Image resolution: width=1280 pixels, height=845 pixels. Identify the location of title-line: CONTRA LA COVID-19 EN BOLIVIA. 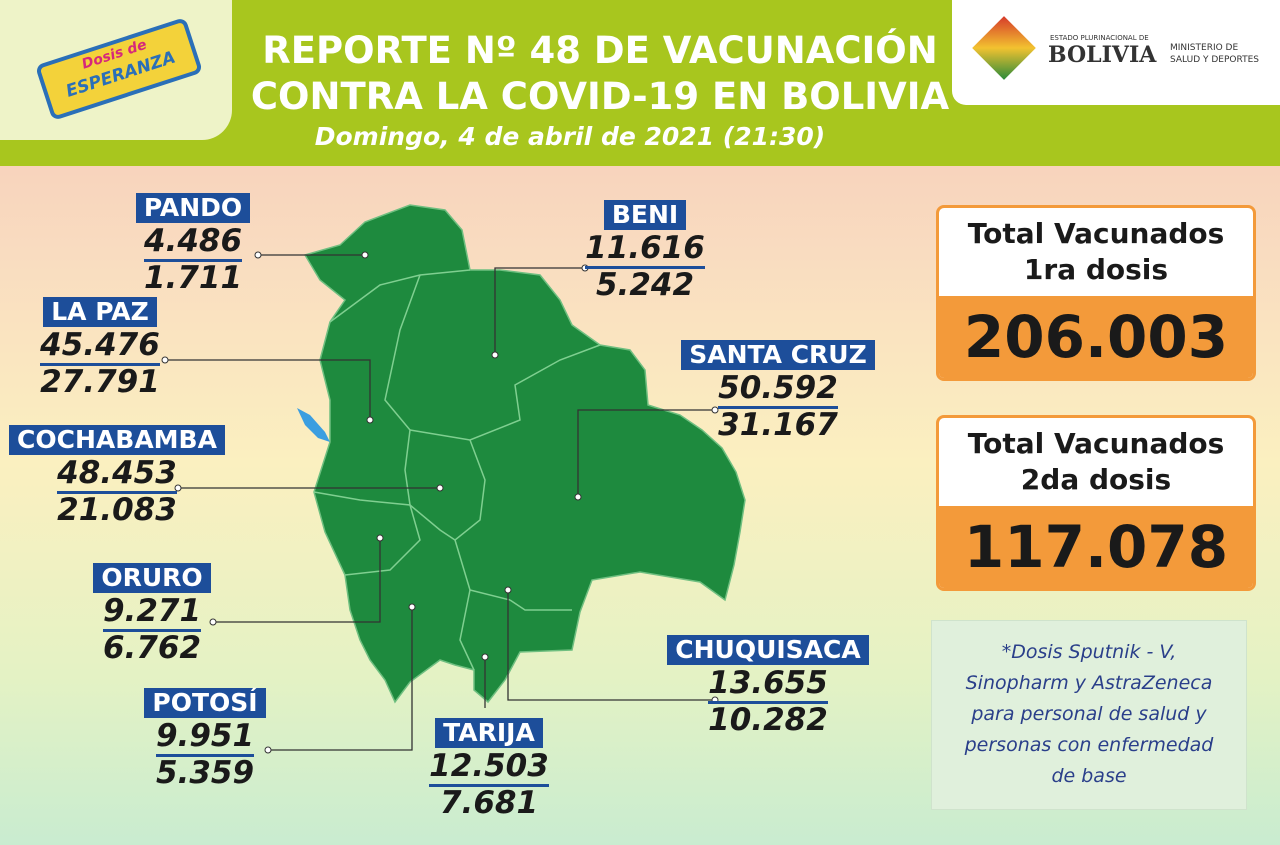
(600, 96).